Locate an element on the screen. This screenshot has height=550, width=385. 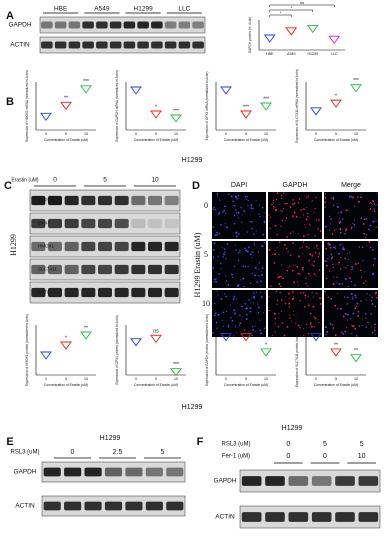
violin is located at coordinates (136, 90).